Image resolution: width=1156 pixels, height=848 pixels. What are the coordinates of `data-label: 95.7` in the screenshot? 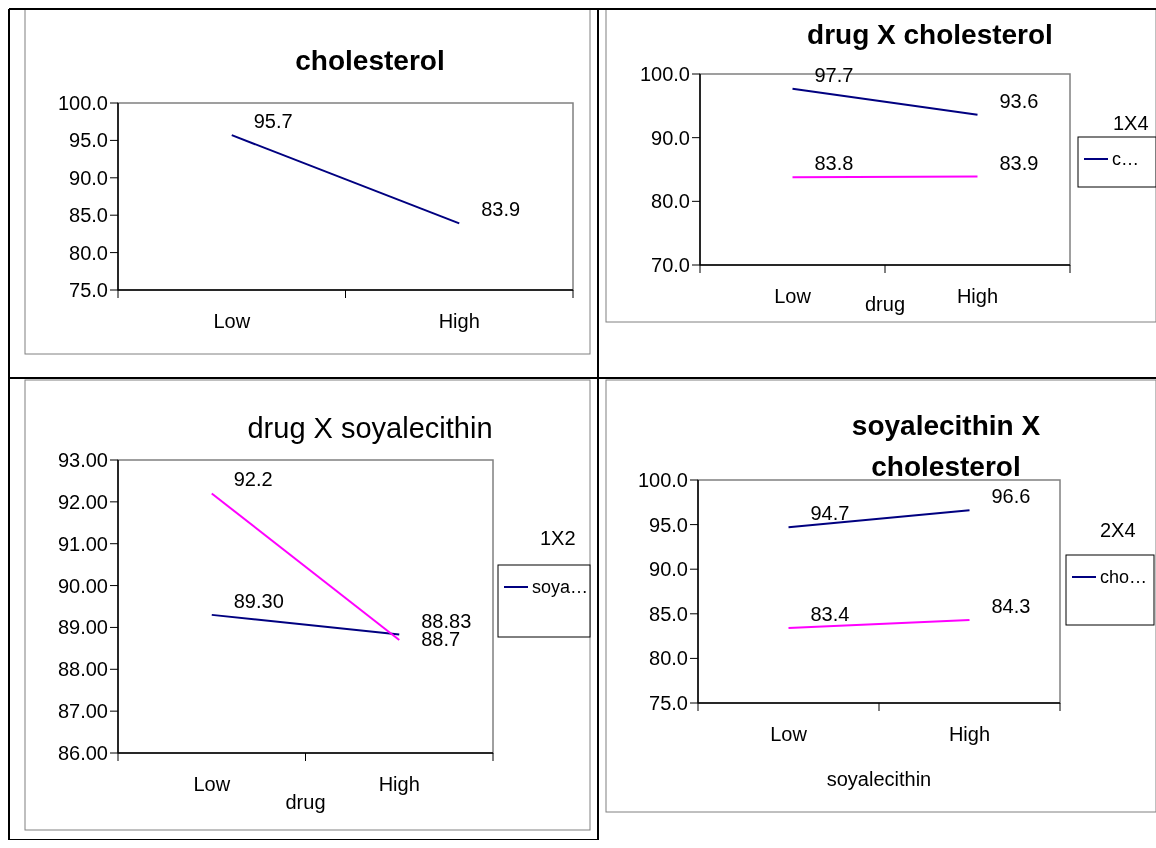 It's located at (273, 121).